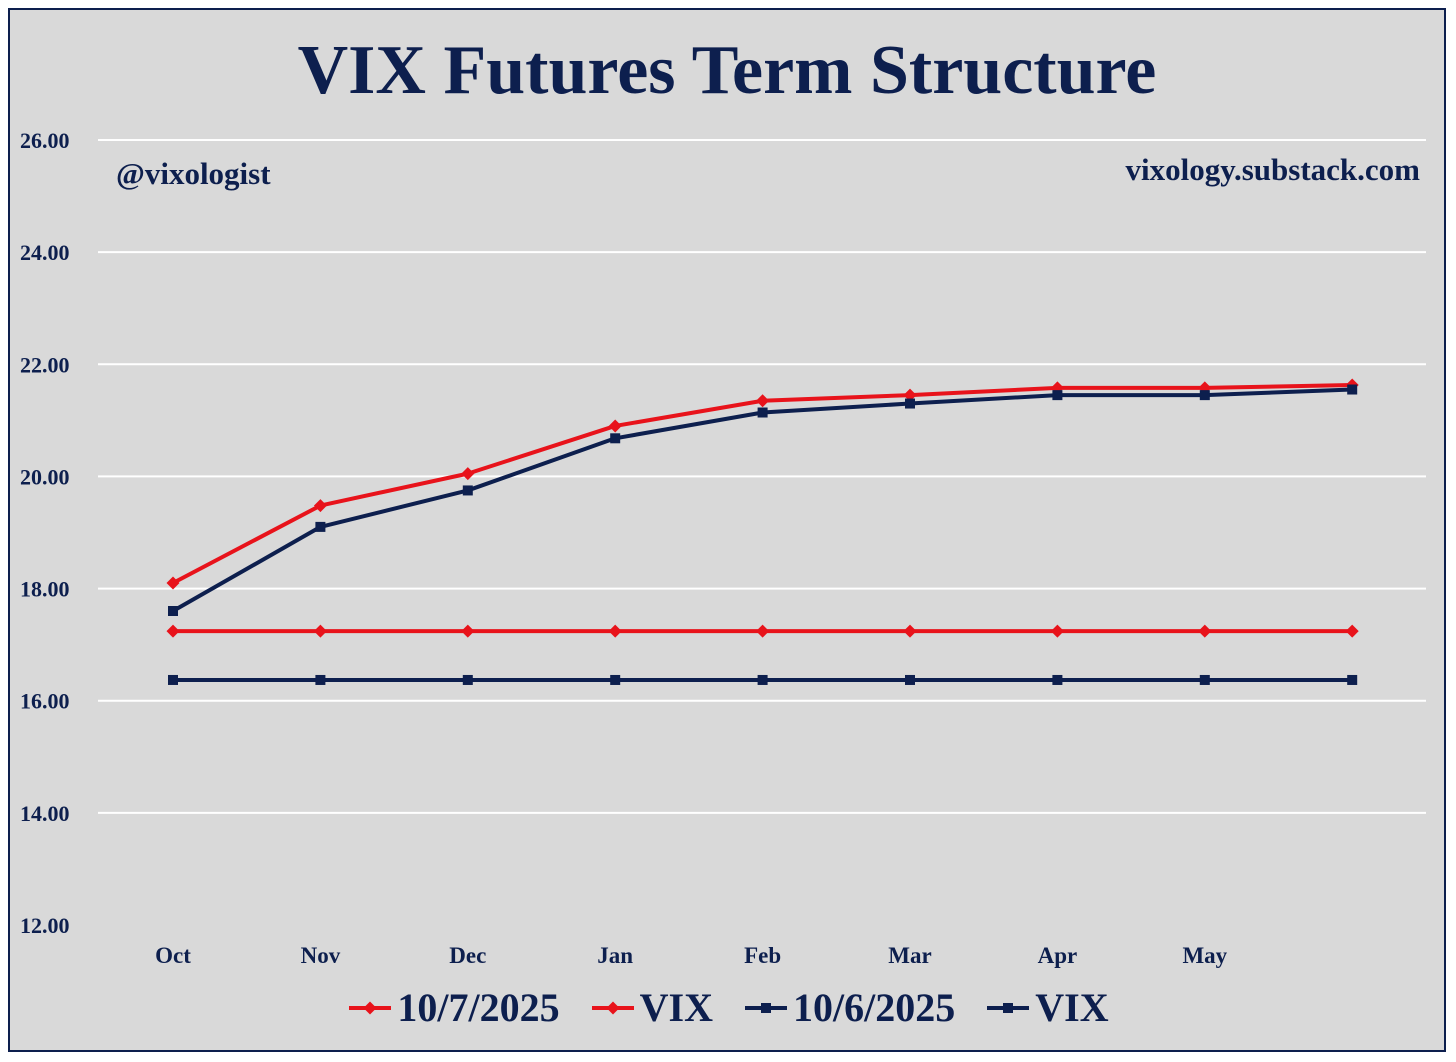  What do you see at coordinates (467, 955) in the screenshot?
I see `x-tick-label: Dec` at bounding box center [467, 955].